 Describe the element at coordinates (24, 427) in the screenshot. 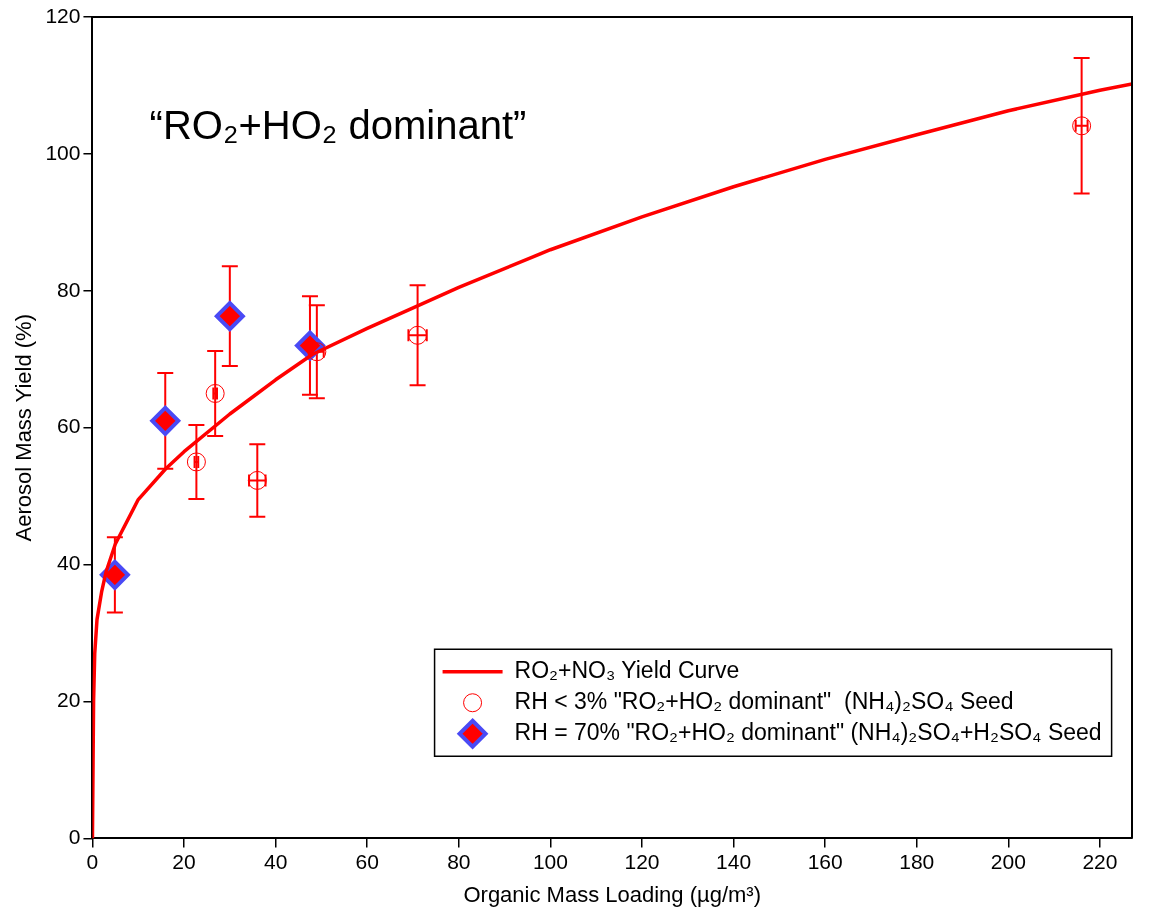

I see `y-axis-title: Aerosol Mass Yield (%)` at that location.